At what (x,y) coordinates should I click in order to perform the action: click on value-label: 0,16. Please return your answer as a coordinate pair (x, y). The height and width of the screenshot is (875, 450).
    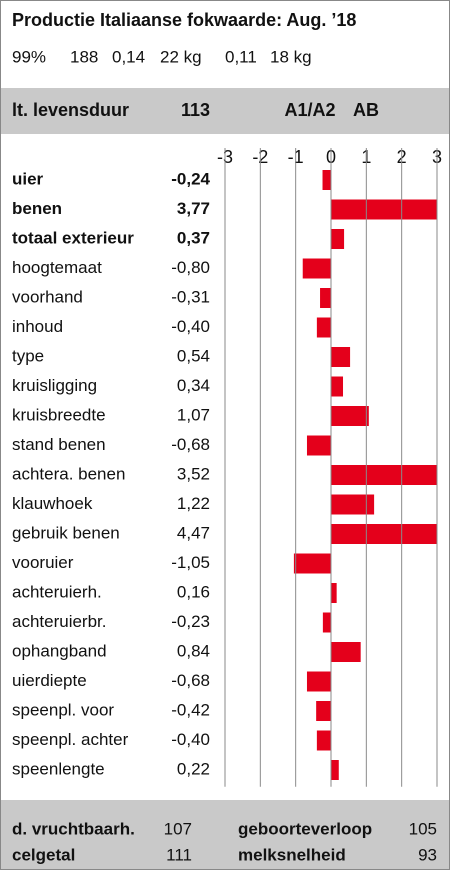
    Looking at the image, I should click on (193, 591).